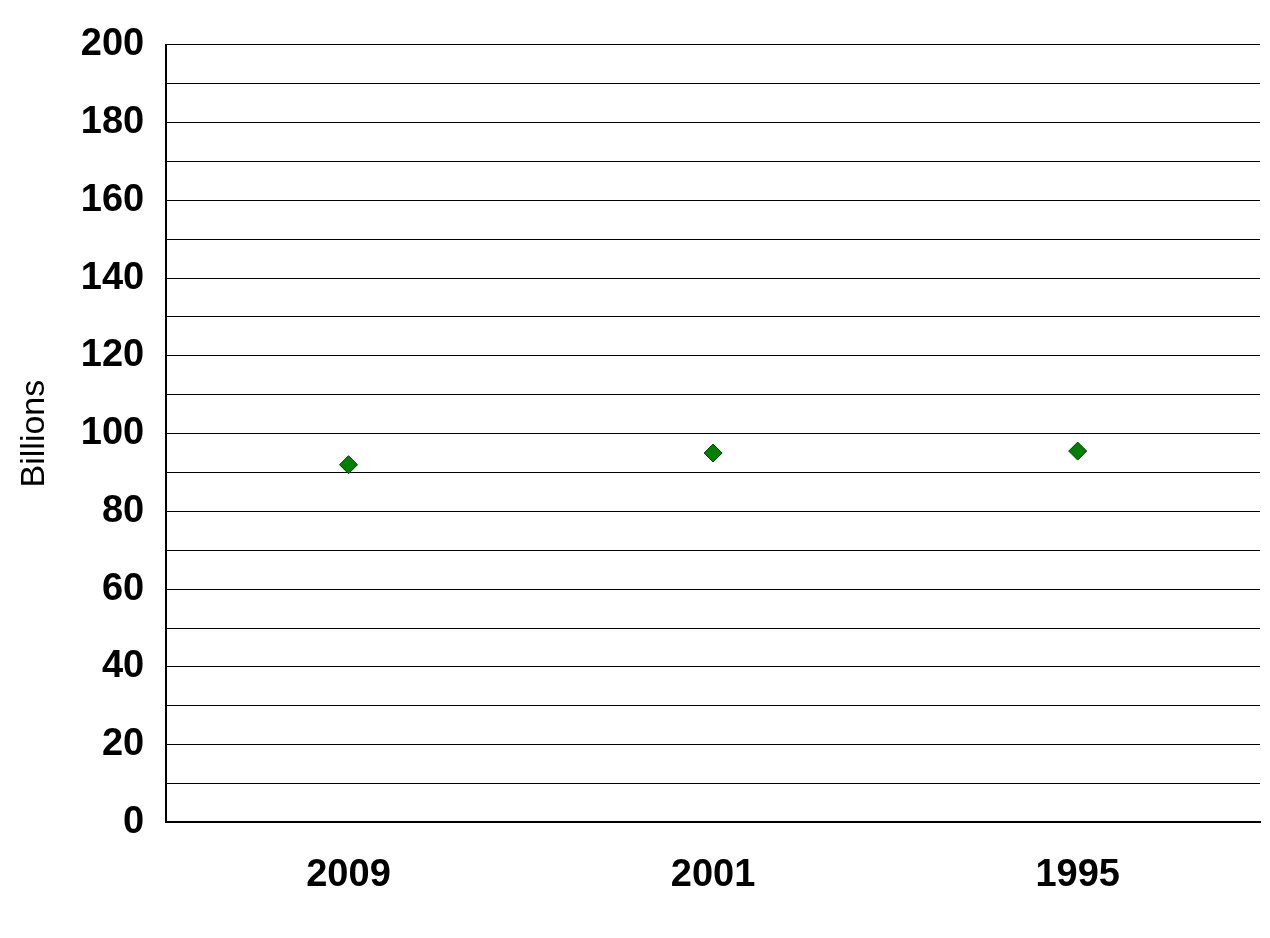 This screenshot has height=938, width=1270. What do you see at coordinates (112, 42) in the screenshot?
I see `y-tick-label: 200` at bounding box center [112, 42].